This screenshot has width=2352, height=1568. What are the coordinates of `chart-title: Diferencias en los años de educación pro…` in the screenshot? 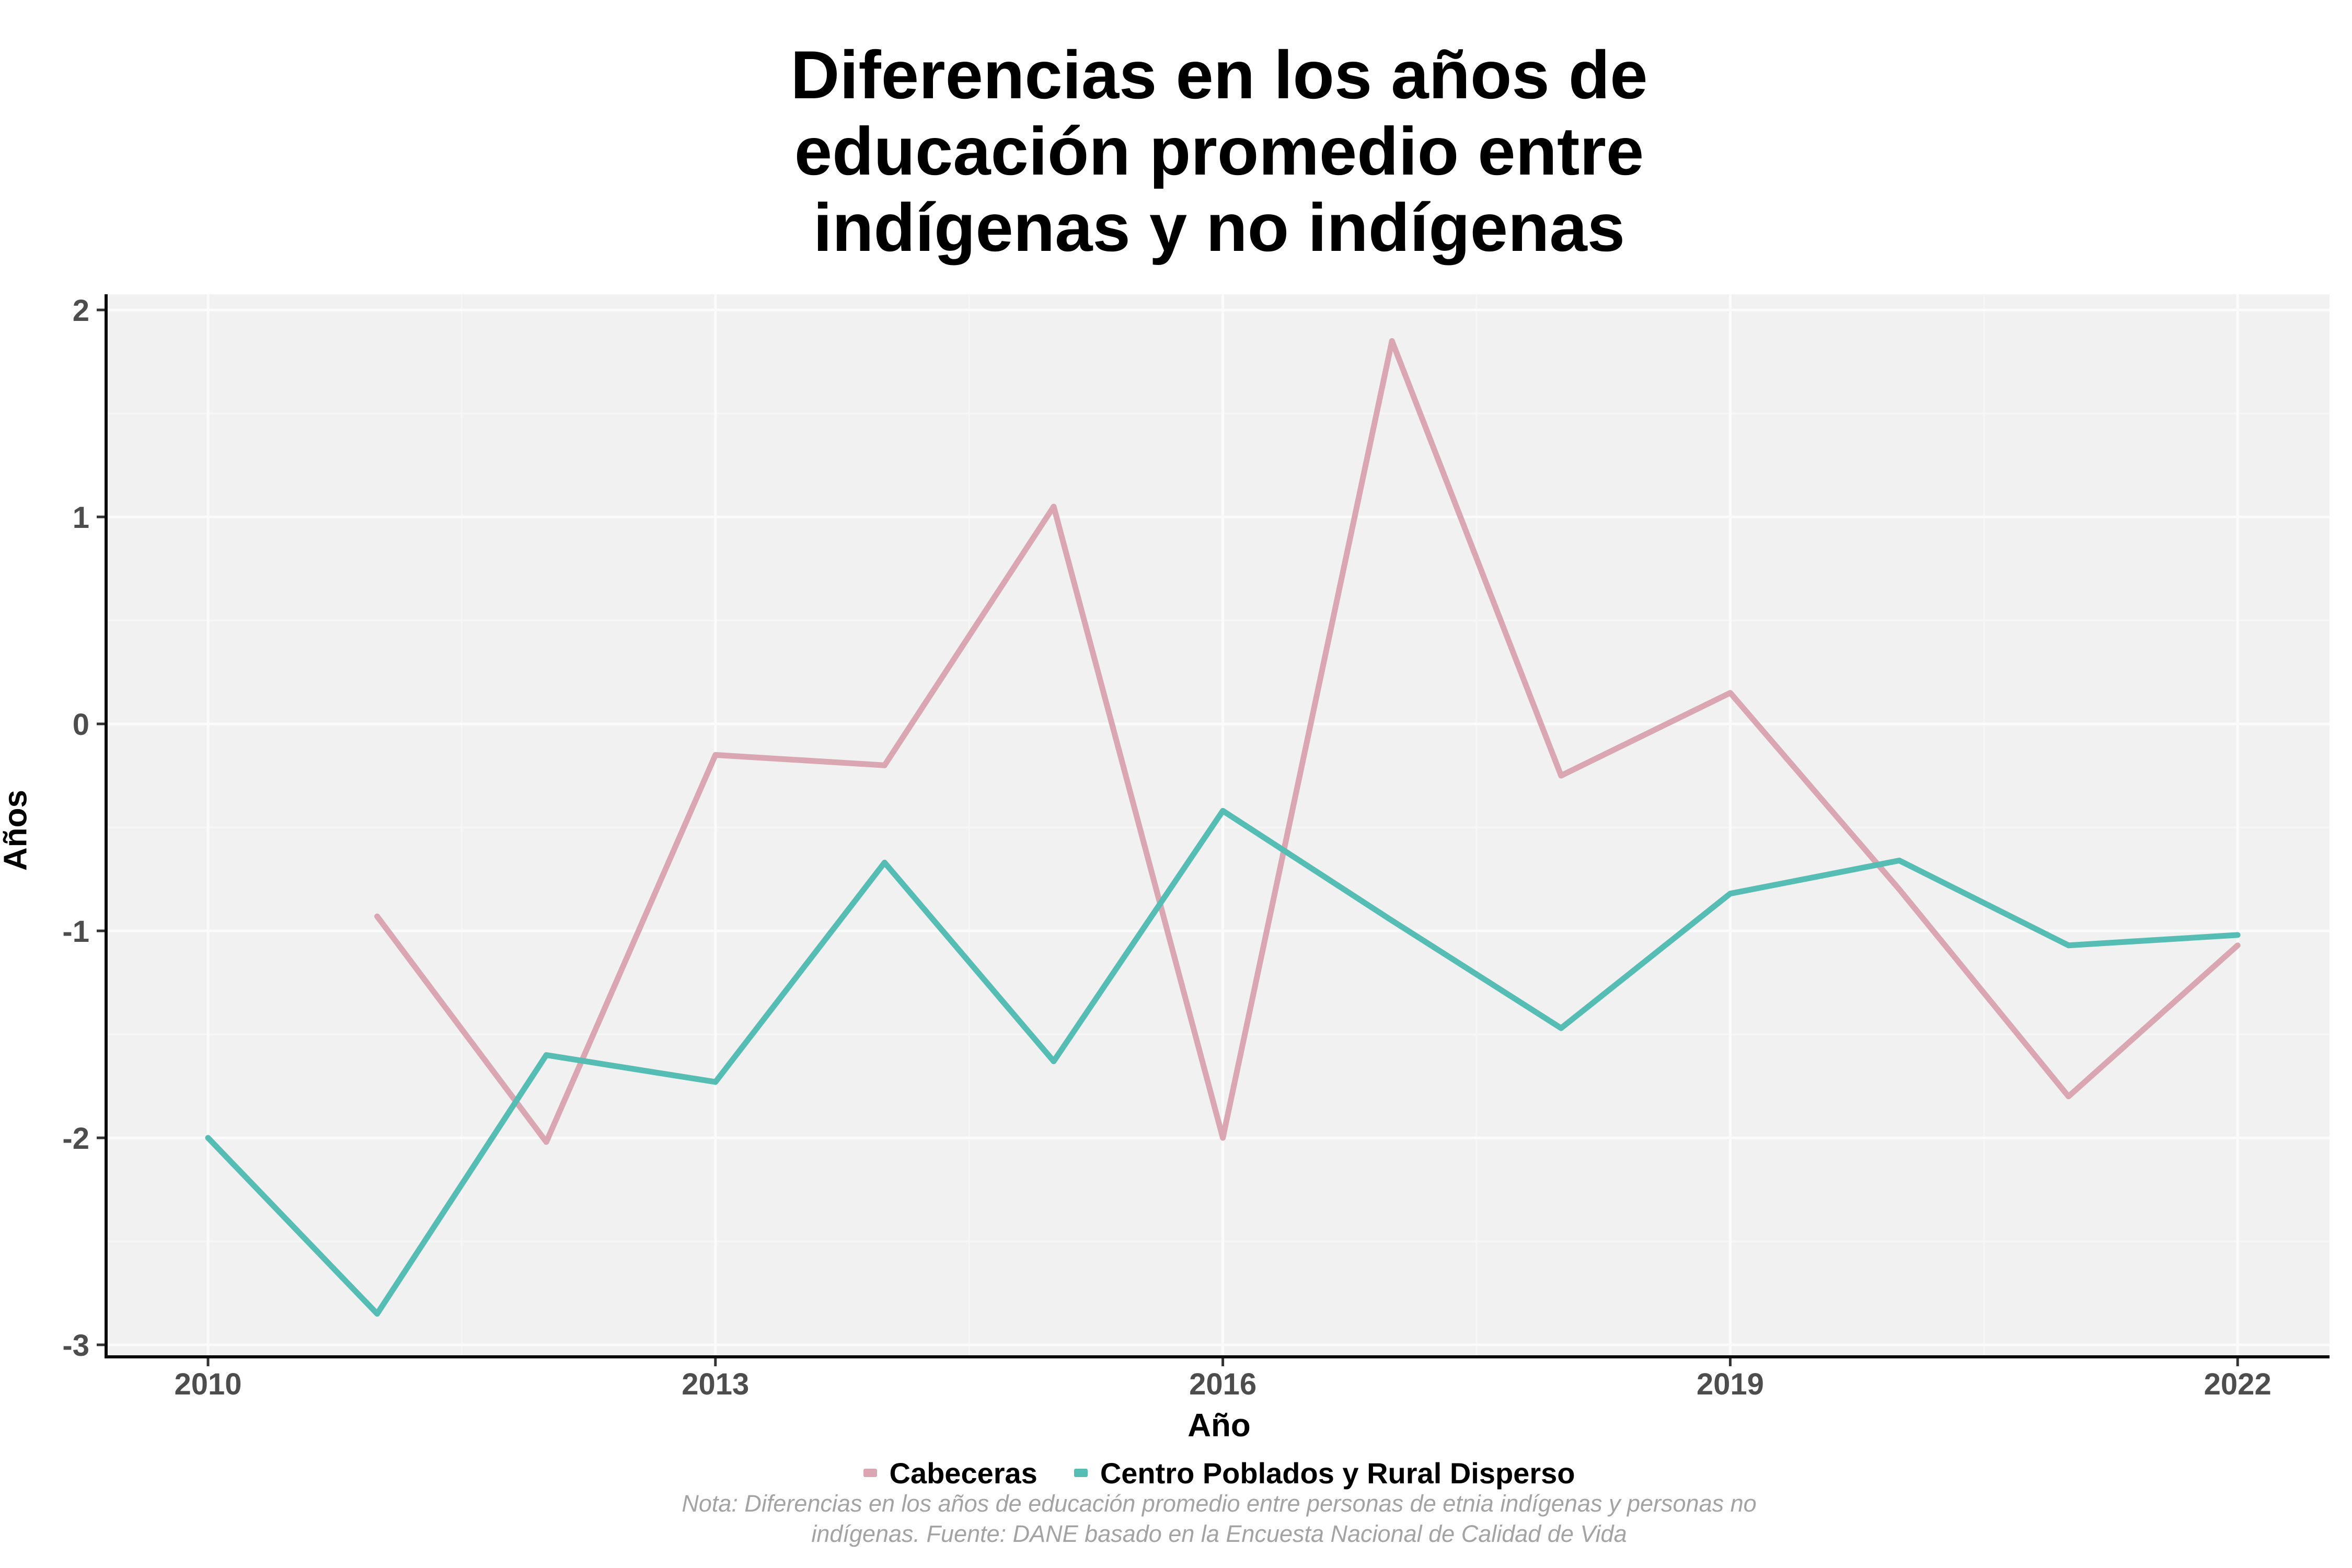 It's located at (1219, 151).